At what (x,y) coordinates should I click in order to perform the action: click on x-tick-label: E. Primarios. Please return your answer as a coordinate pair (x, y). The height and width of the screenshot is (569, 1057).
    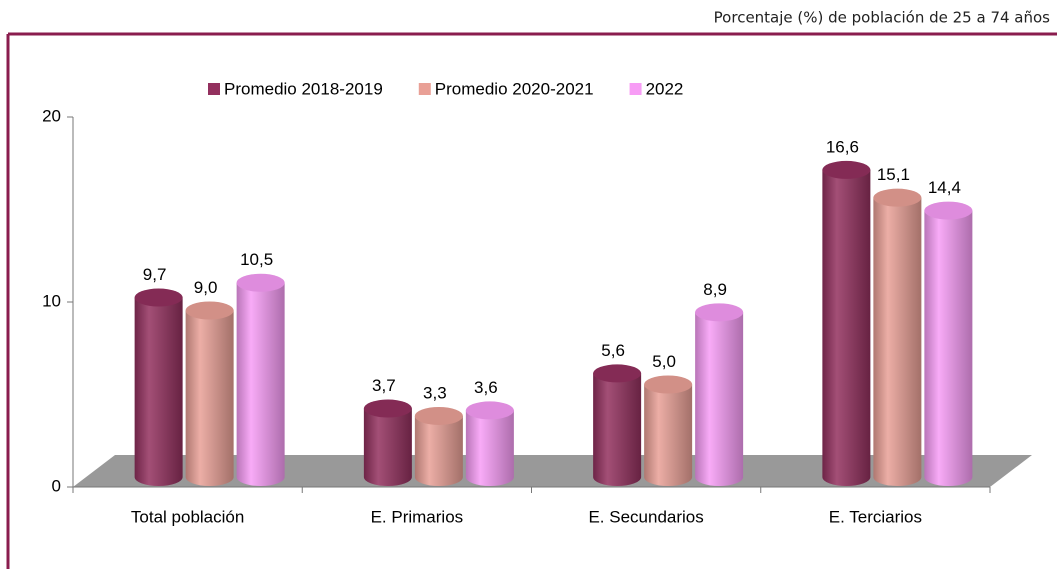
    Looking at the image, I should click on (417, 516).